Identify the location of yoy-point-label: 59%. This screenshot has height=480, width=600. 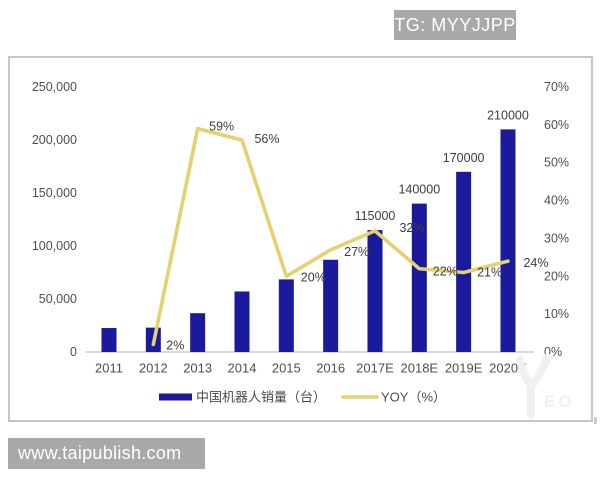
(221, 127).